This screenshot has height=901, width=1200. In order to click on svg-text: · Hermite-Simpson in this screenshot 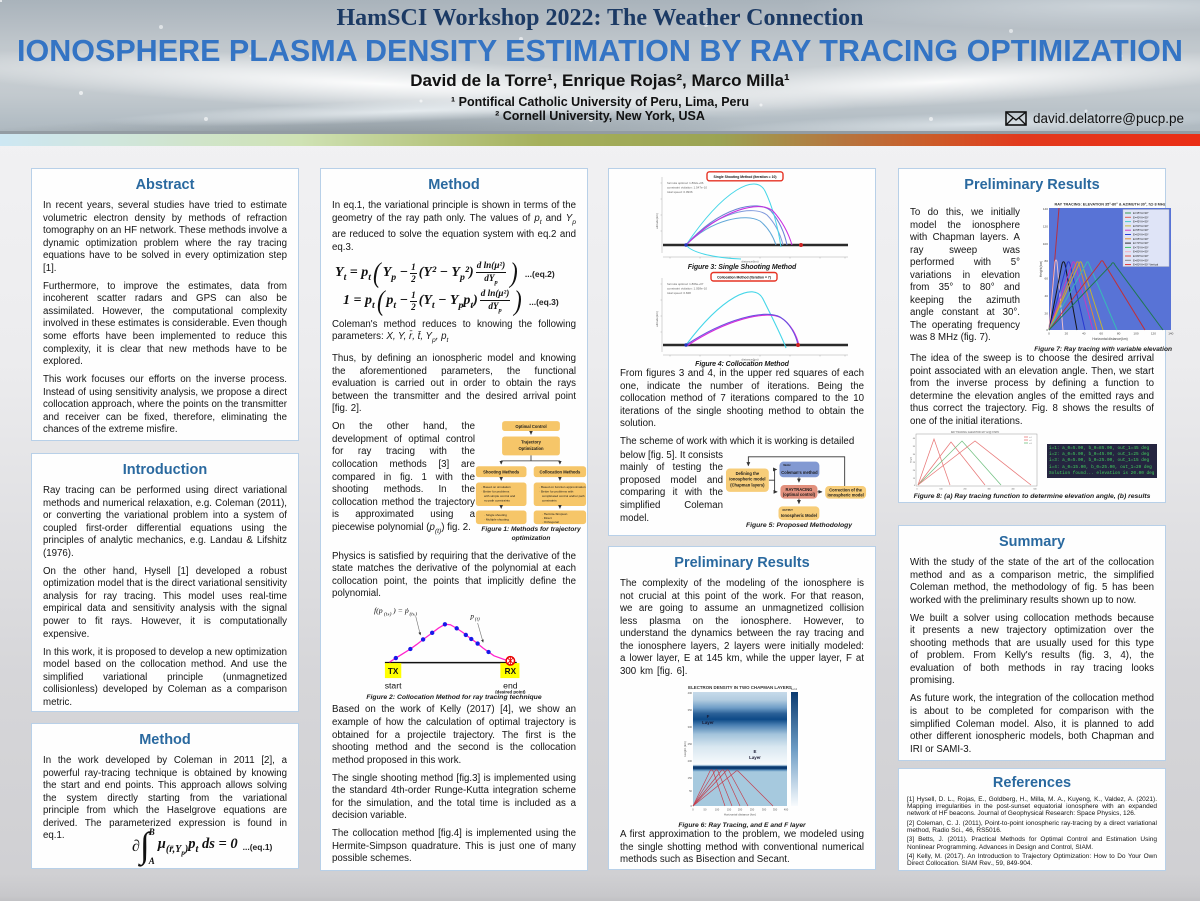, I will do `click(555, 514)`.